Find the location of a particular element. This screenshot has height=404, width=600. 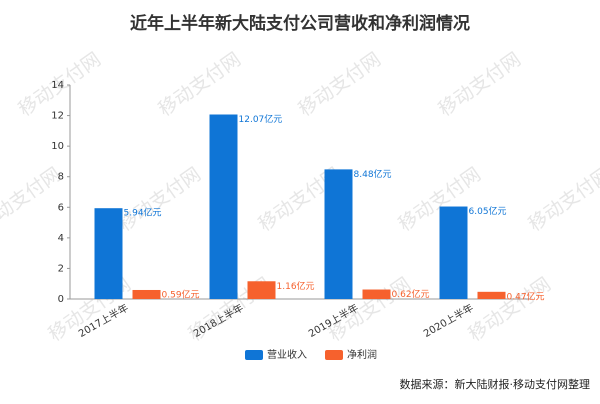

legend-label: 营业收入 is located at coordinates (287, 354).